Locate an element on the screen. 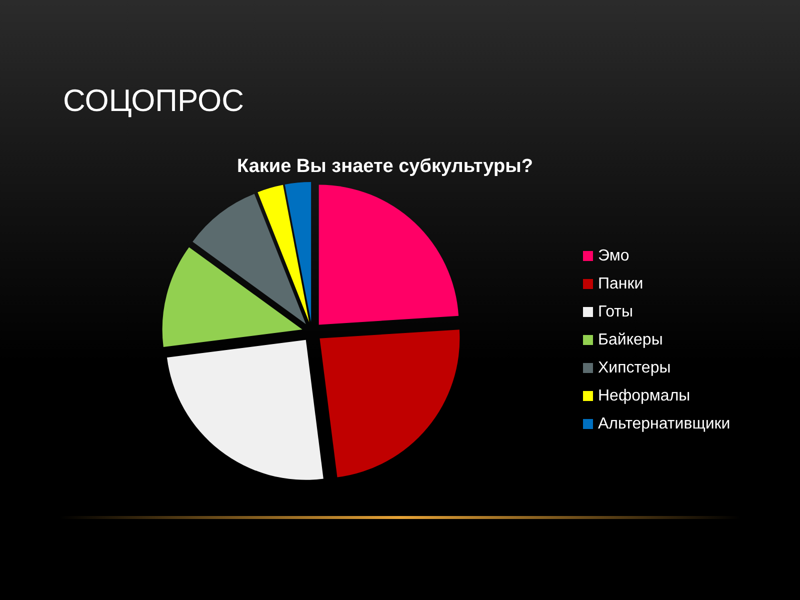 The image size is (800, 600). legend-label: Готы is located at coordinates (615, 312).